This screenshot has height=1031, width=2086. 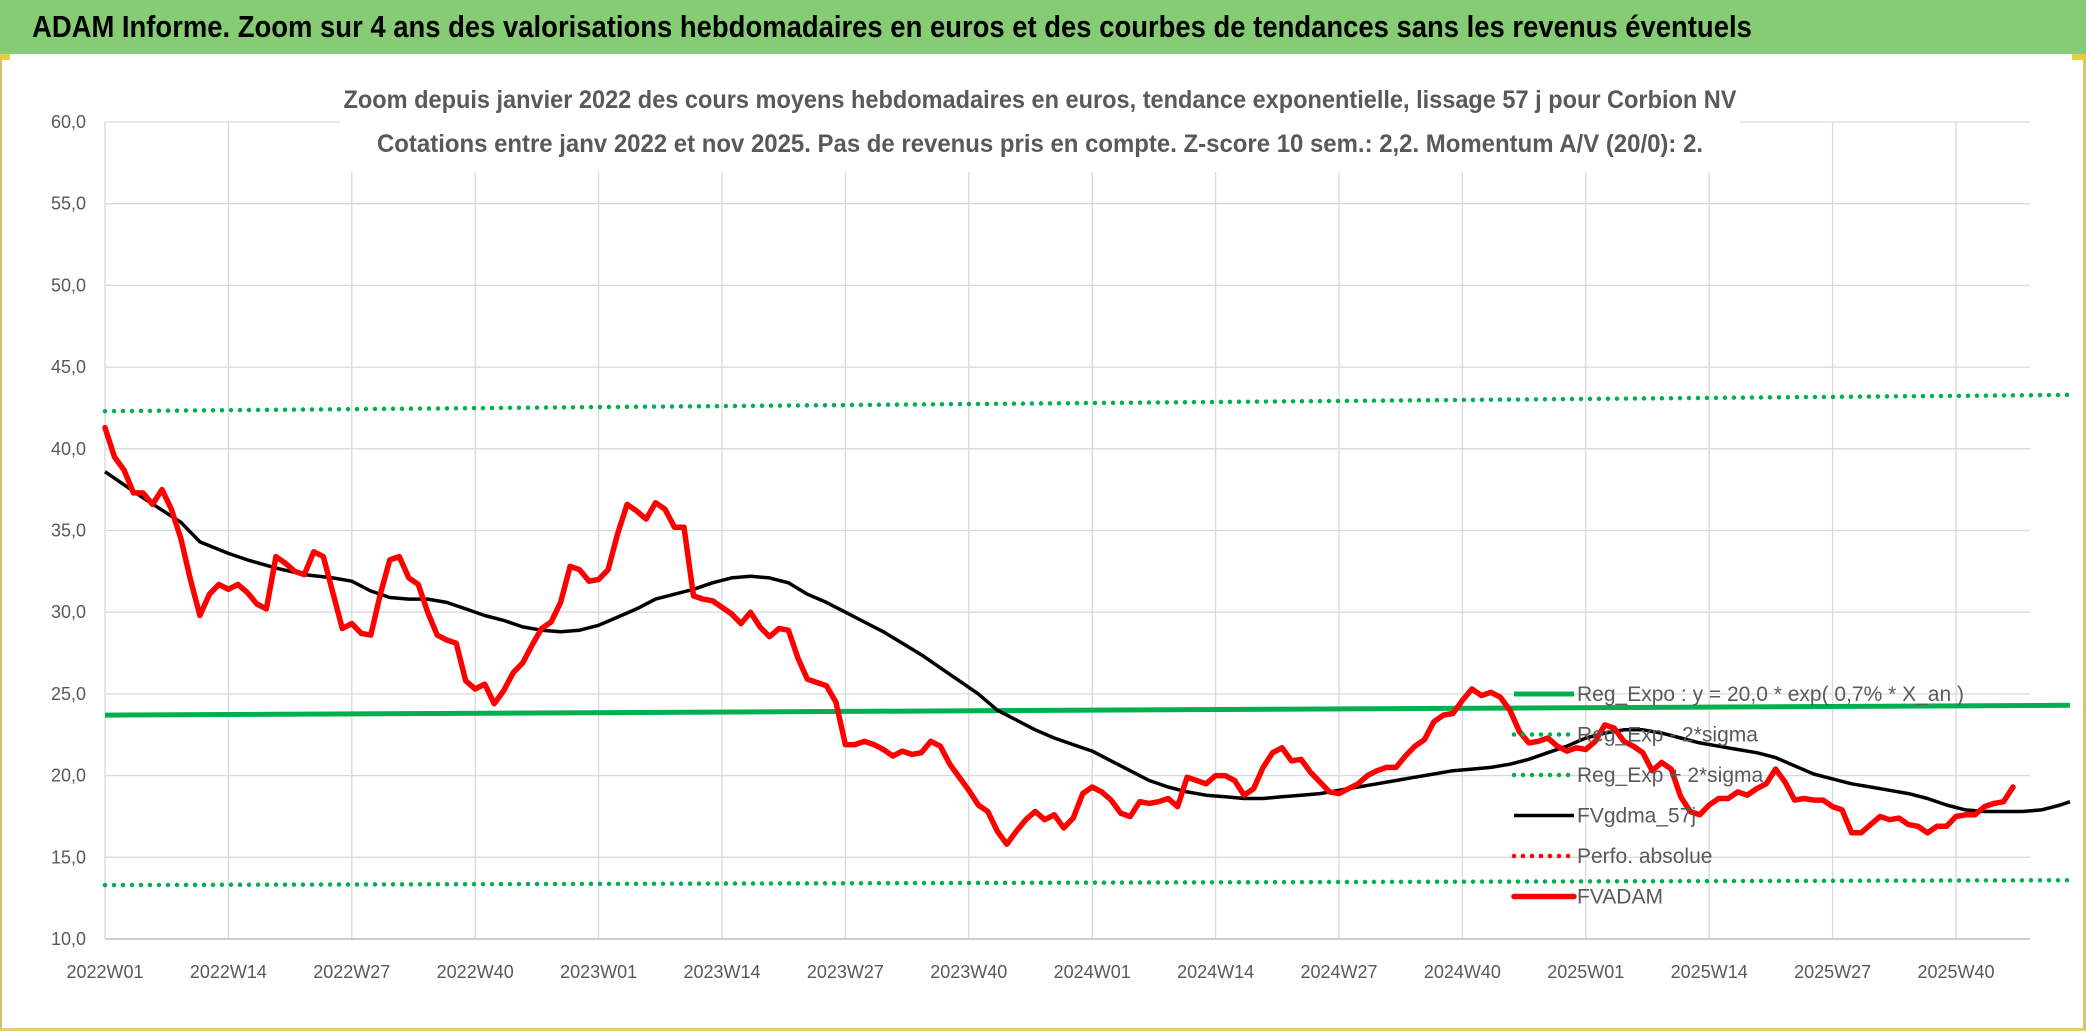 What do you see at coordinates (68, 122) in the screenshot?
I see `y-tick-label: 60,0` at bounding box center [68, 122].